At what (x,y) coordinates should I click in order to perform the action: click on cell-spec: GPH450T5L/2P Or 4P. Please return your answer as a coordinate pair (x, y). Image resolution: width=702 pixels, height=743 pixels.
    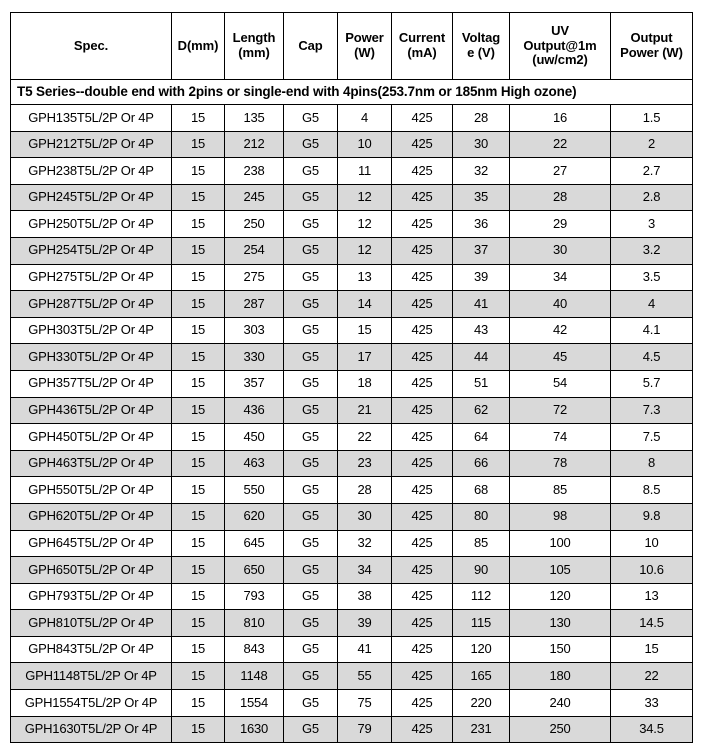
    Looking at the image, I should click on (91, 437).